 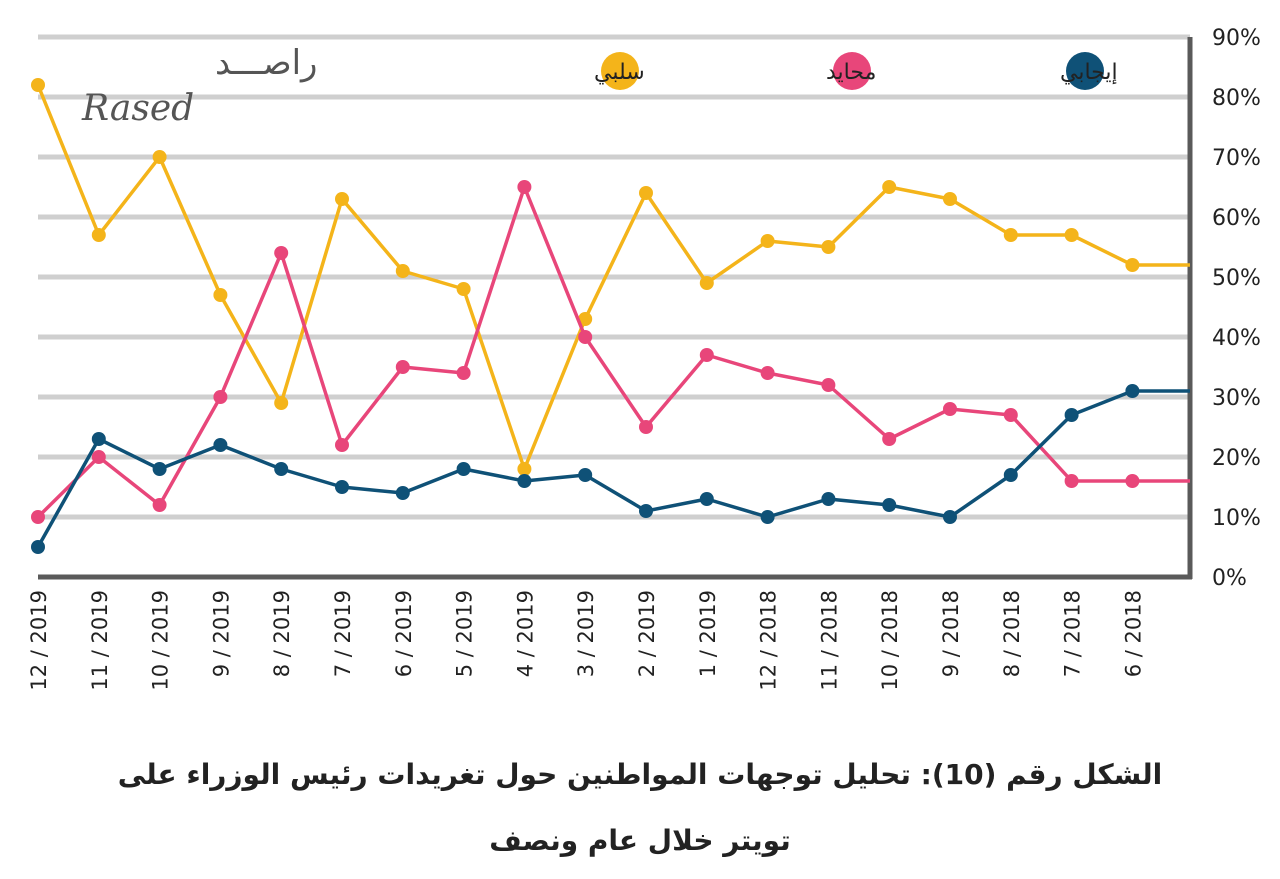 I want to click on x-tick-label: 1 / 2019, so click(x=708, y=633).